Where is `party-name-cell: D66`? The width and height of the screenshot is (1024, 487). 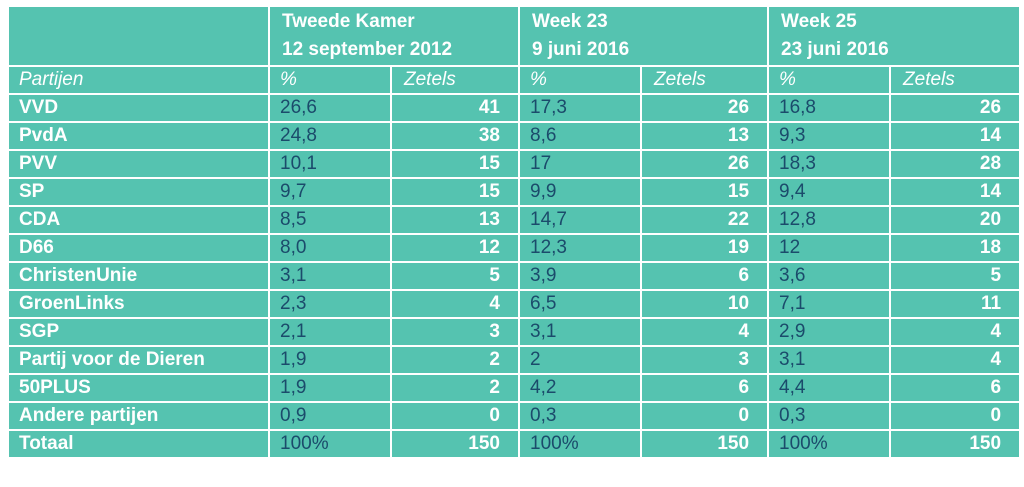 party-name-cell: D66 is located at coordinates (138, 248).